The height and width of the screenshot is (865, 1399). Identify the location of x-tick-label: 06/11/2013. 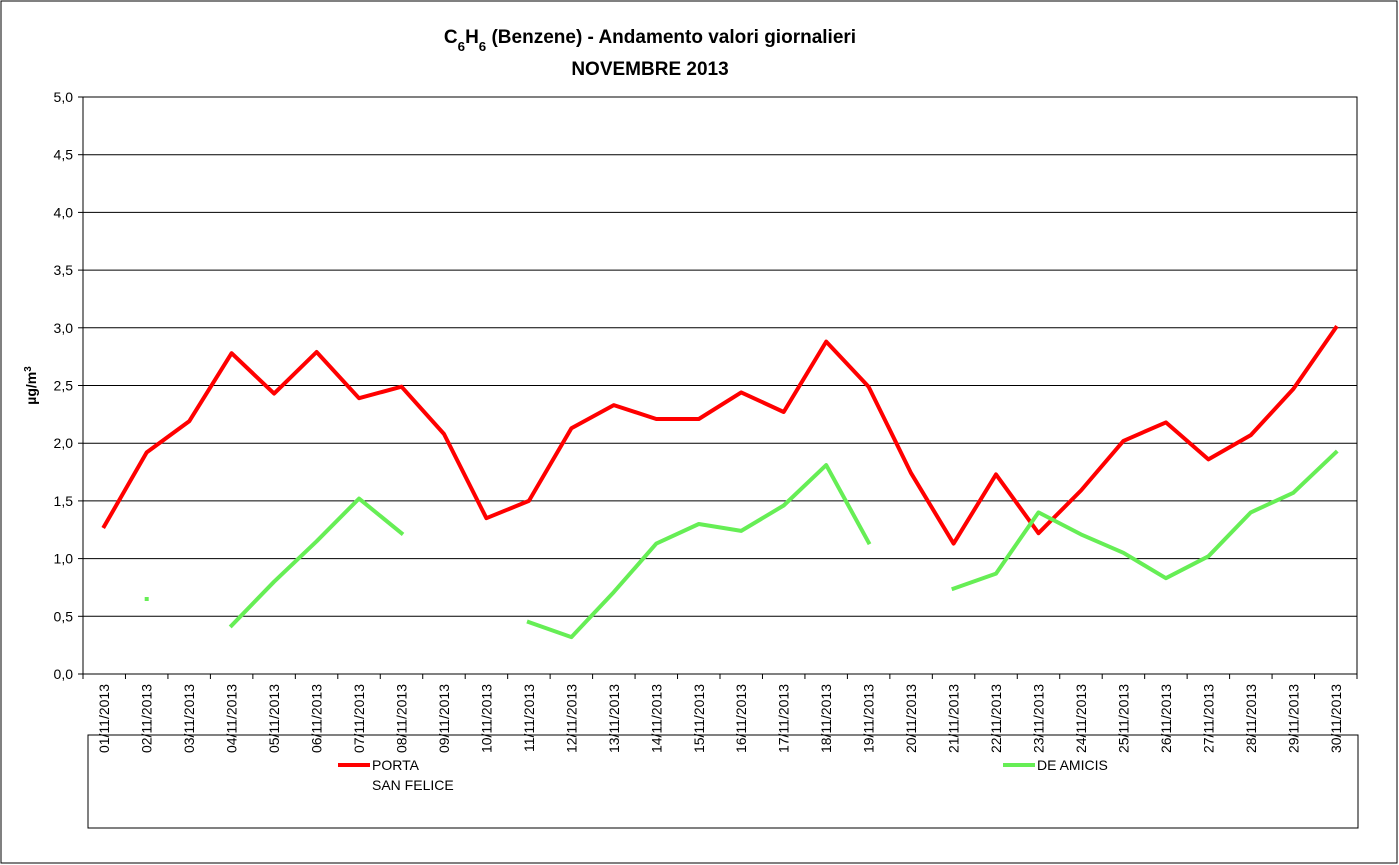
(317, 718).